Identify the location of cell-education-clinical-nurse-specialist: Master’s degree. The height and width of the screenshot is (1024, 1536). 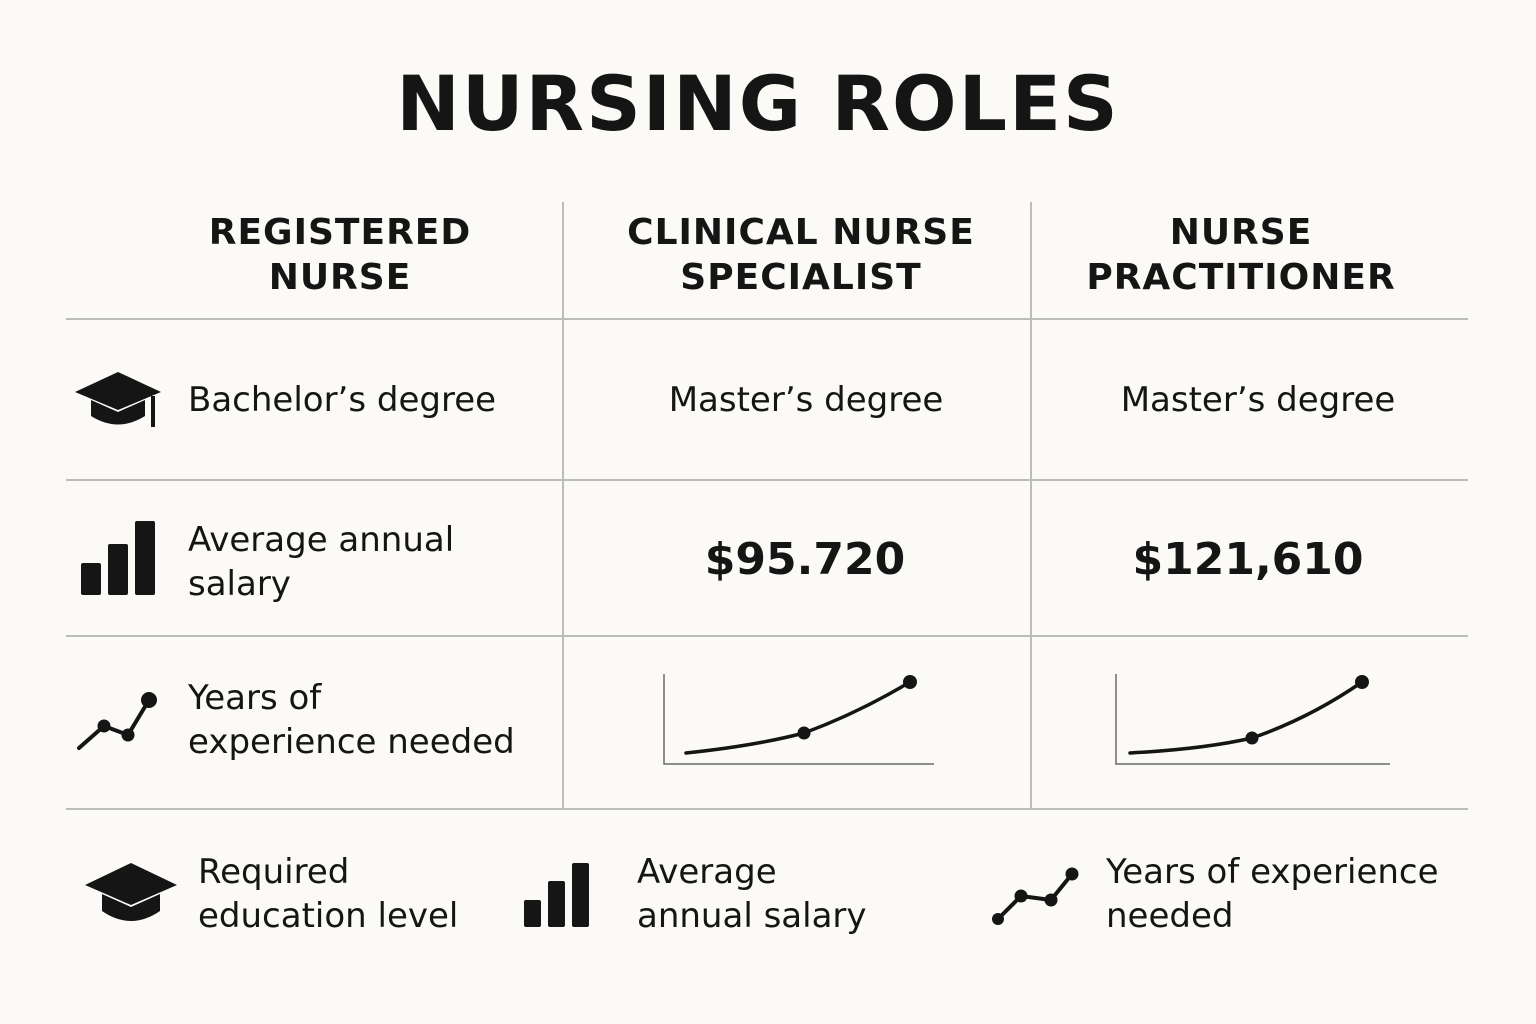
(806, 400).